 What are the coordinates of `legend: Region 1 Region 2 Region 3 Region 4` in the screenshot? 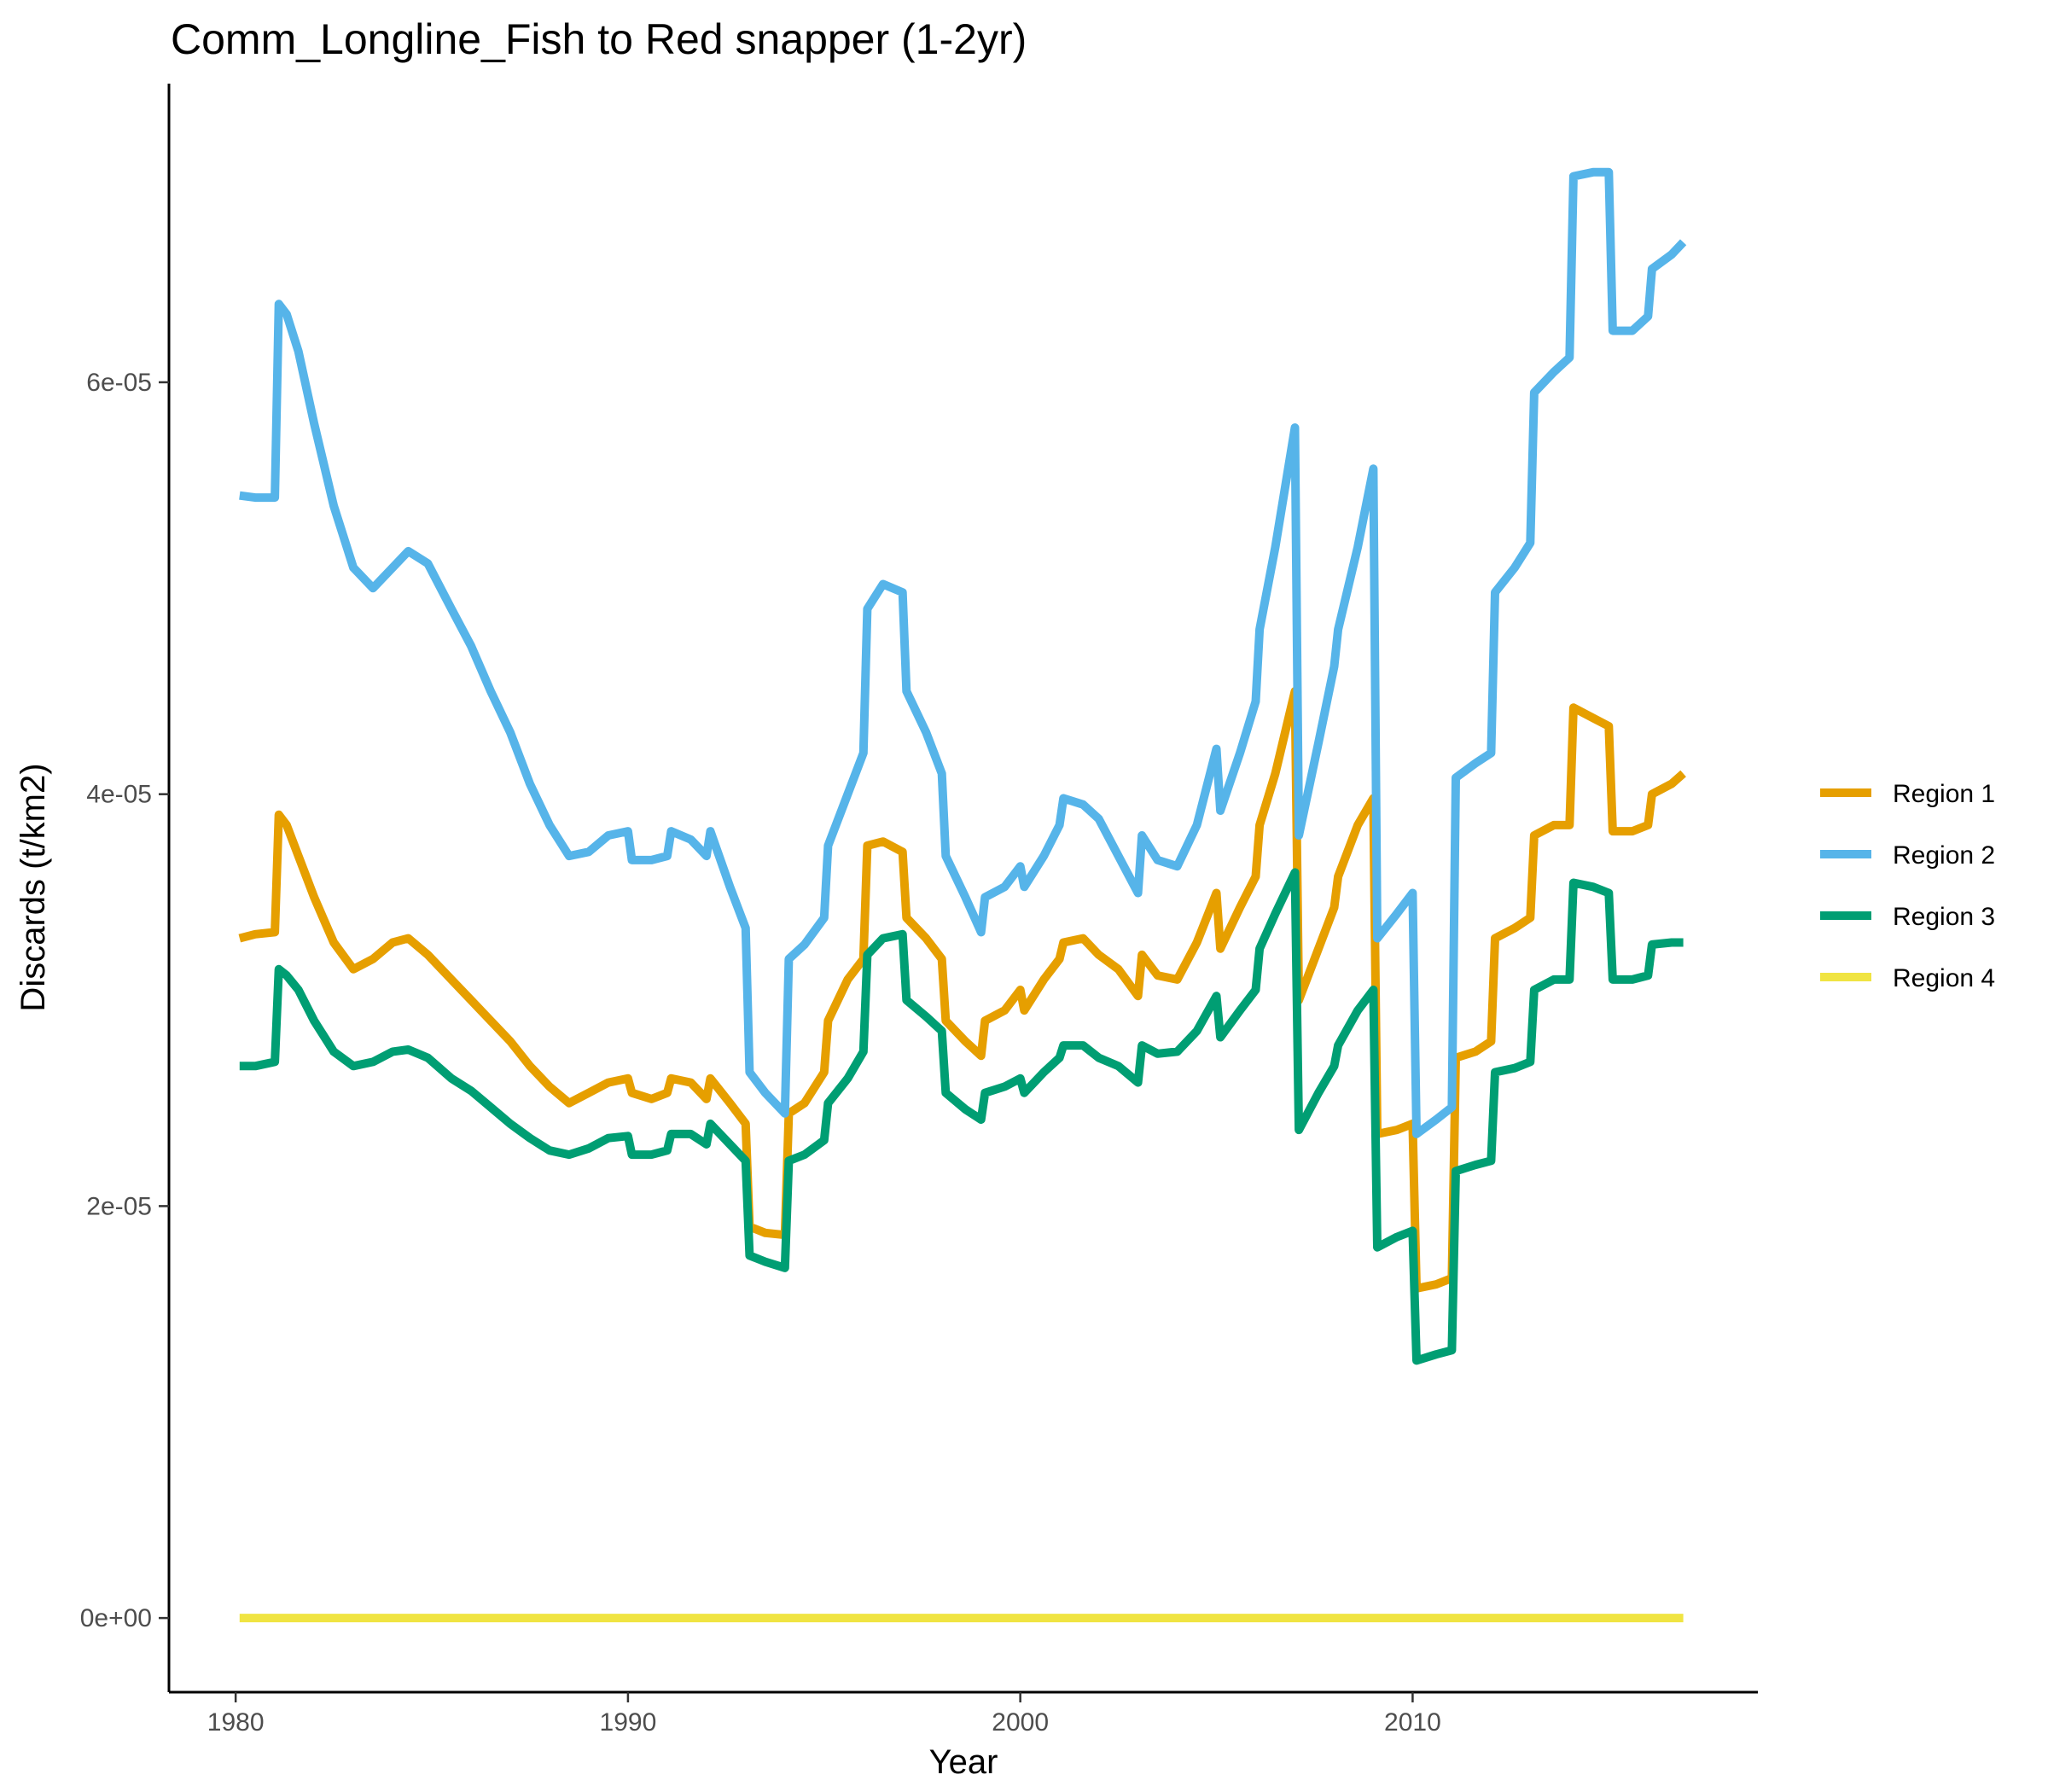 It's located at (1908, 886).